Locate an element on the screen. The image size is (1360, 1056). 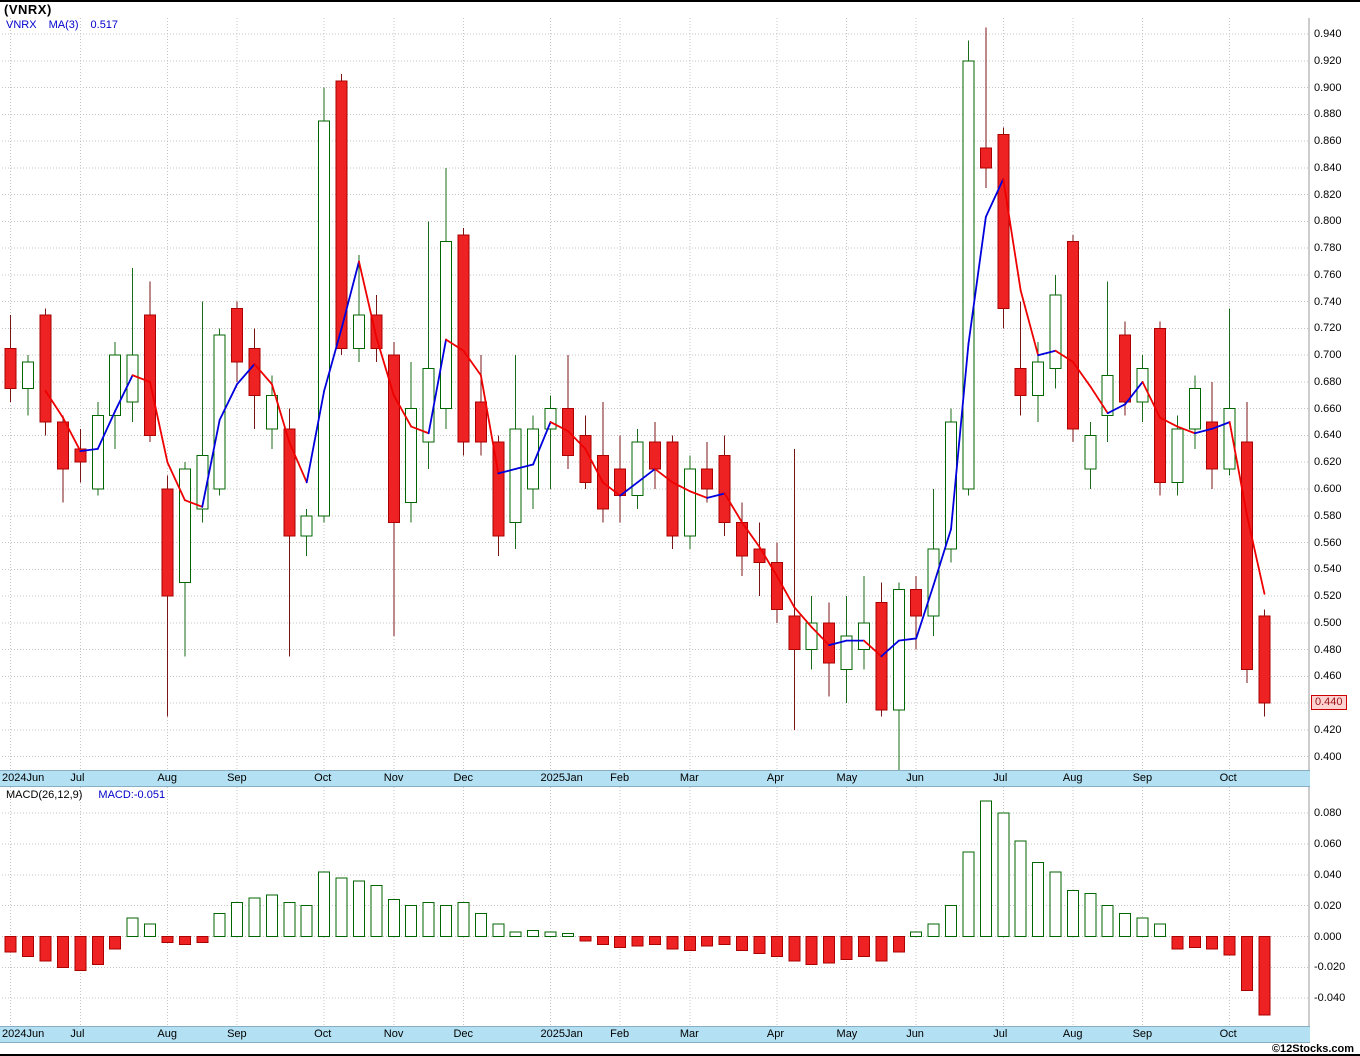
y-axis-label: 0.920 is located at coordinates (1328, 60).